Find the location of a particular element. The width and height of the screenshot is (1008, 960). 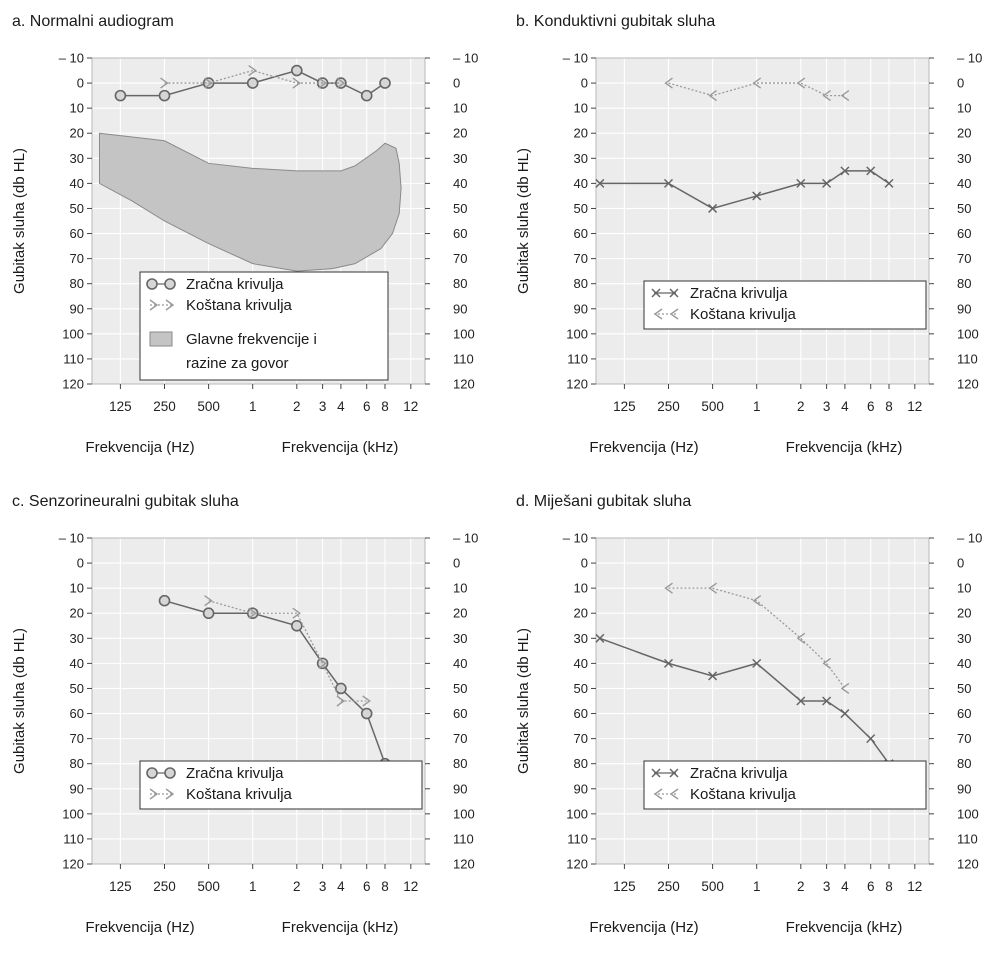

y-axis-label: Gubitak sluha (db HL) is located at coordinates (523, 701).